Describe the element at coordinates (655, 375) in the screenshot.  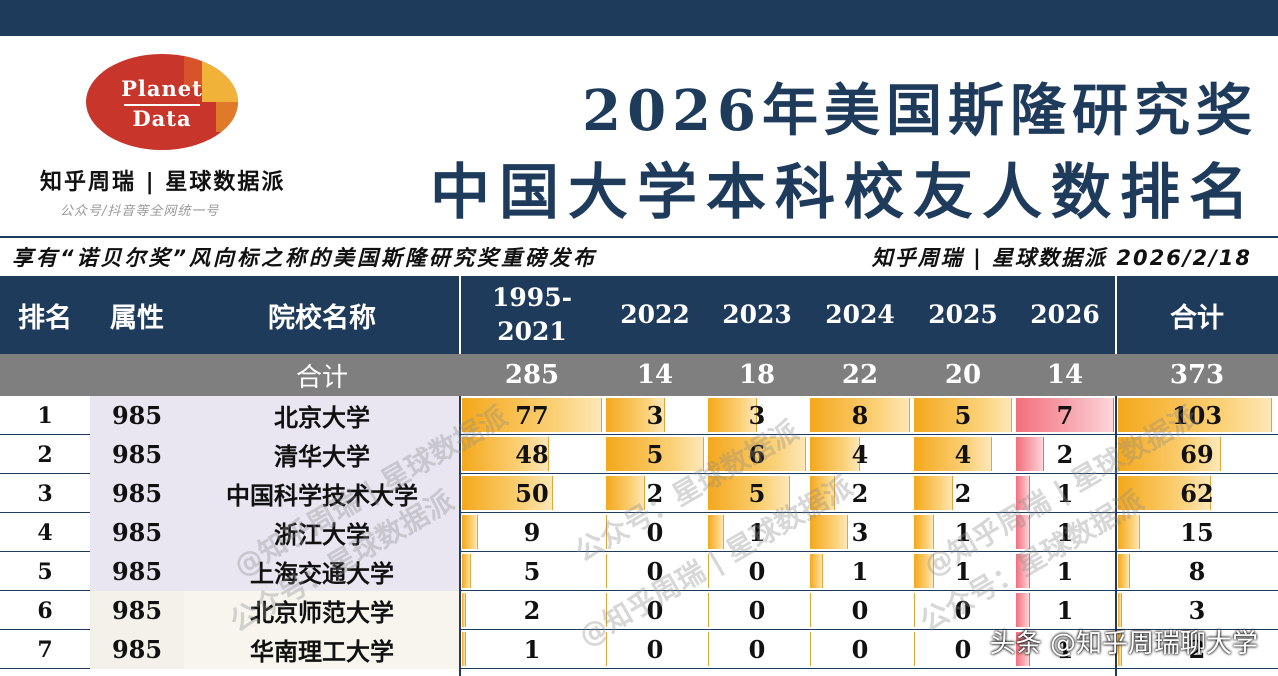
I see `total-2022: 14` at that location.